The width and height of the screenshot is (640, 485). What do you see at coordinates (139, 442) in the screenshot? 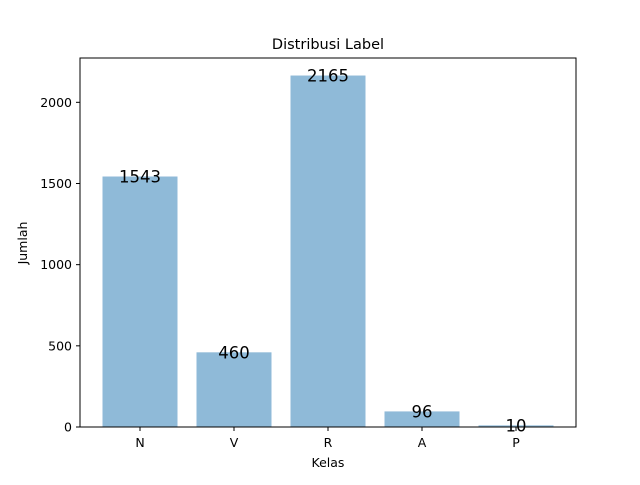
I see `x-tick-label-N: N` at bounding box center [139, 442].